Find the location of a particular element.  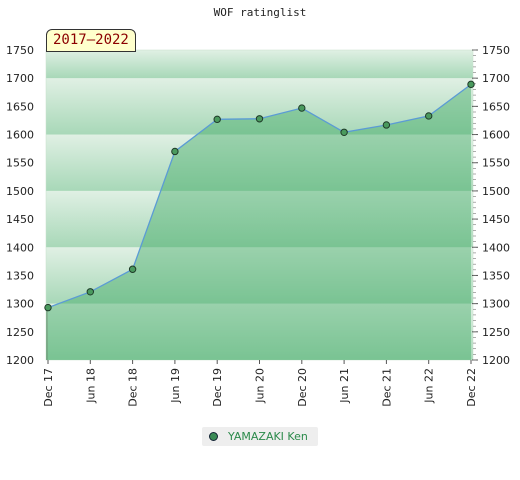

y-tick-left: 1350 is located at coordinates (20, 275).